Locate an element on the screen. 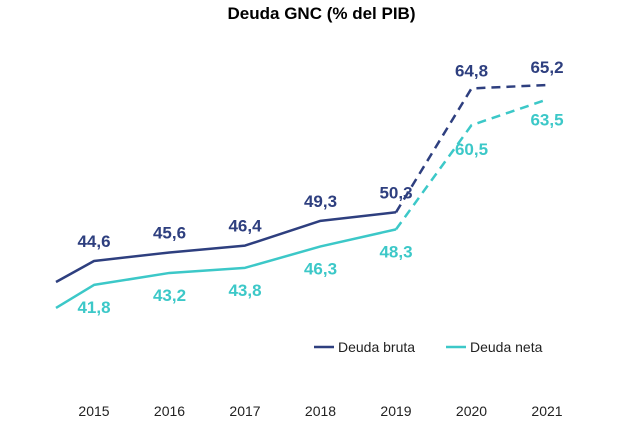  data-label: 49,3 is located at coordinates (320, 201).